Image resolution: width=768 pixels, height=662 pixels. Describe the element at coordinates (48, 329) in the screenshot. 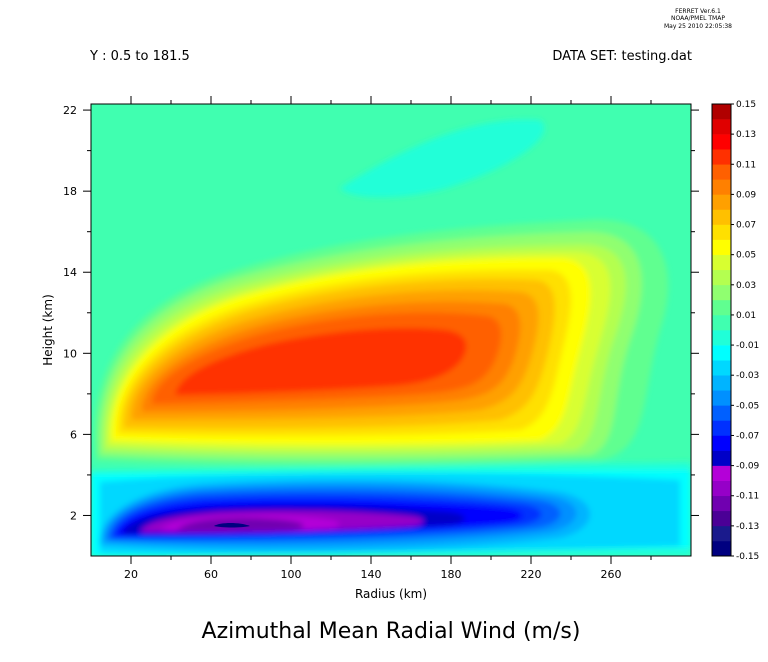

I see `y-axis-title: Height (km)` at that location.